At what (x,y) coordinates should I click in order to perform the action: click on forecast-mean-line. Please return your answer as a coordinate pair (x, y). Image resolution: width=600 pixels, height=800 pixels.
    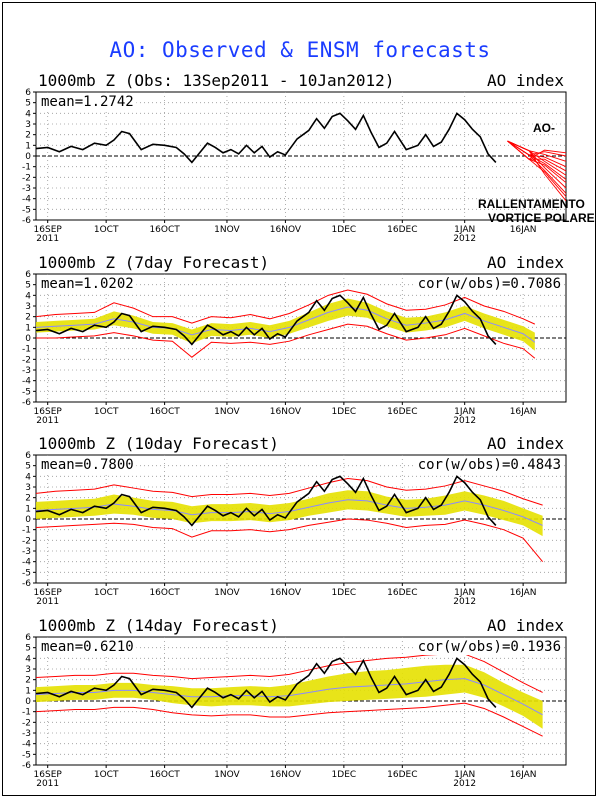
    Looking at the image, I should click on (285, 324).